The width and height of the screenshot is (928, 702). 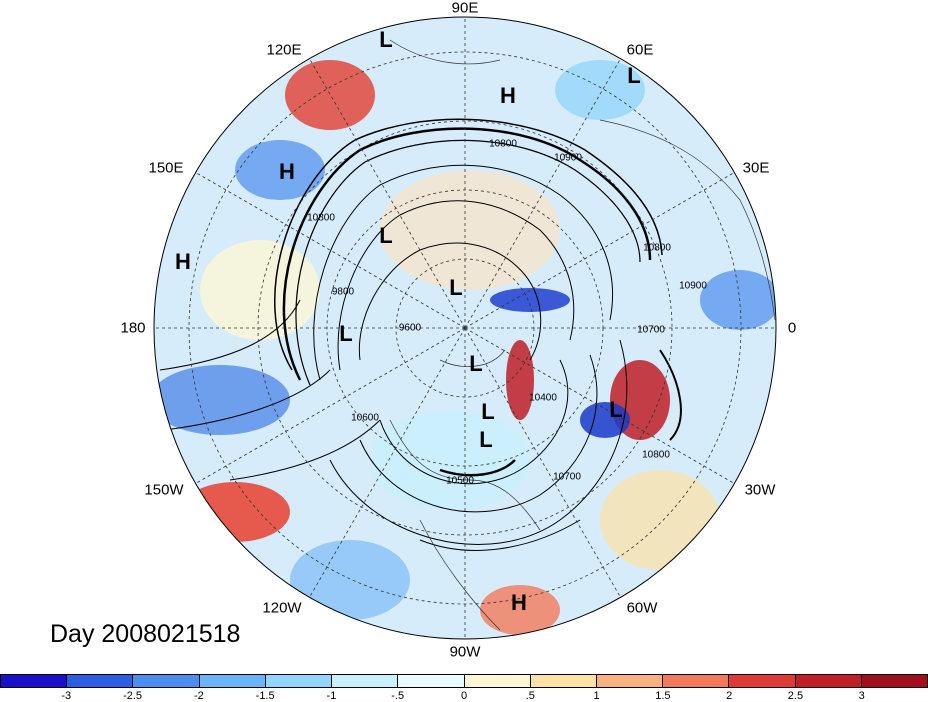 What do you see at coordinates (145, 634) in the screenshot?
I see `day-label: Day 2008021518` at bounding box center [145, 634].